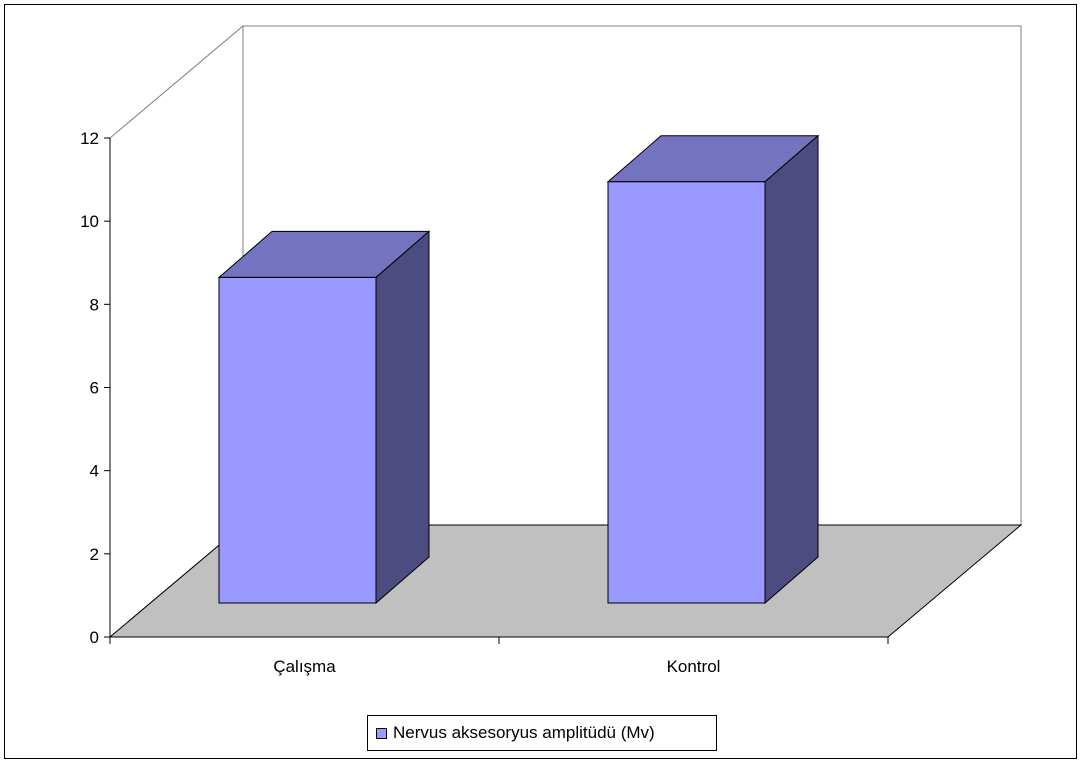 This screenshot has height=764, width=1085. I want to click on y-tick-label: 8, so click(94, 304).